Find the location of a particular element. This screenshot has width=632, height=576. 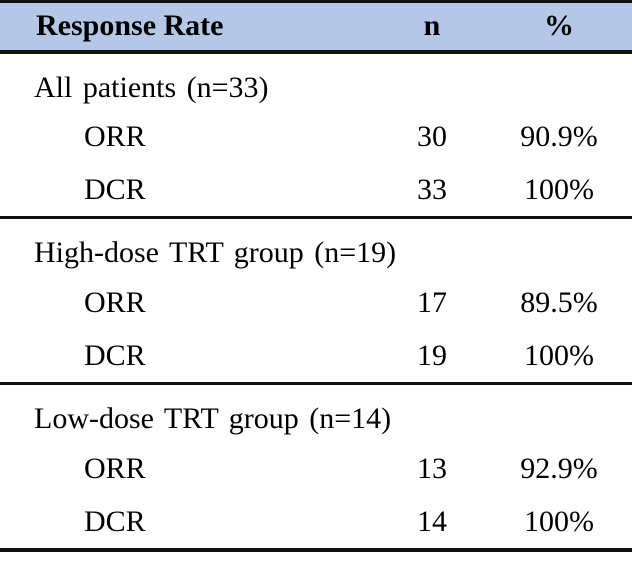

table-header-row: Response Rate n % is located at coordinates (316, 27).